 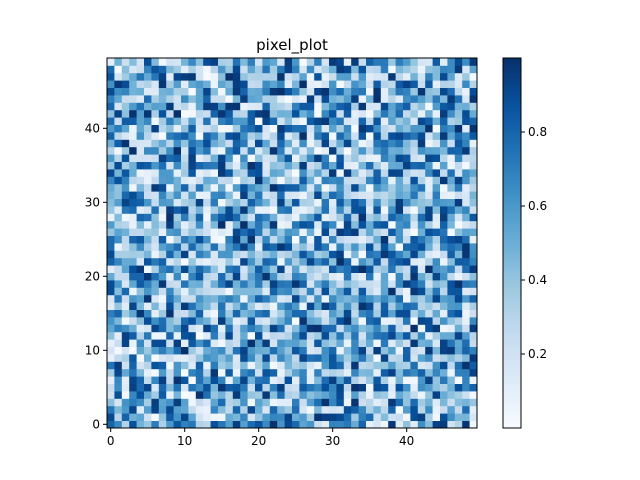 I want to click on x-tick-label: 30, so click(x=332, y=441).